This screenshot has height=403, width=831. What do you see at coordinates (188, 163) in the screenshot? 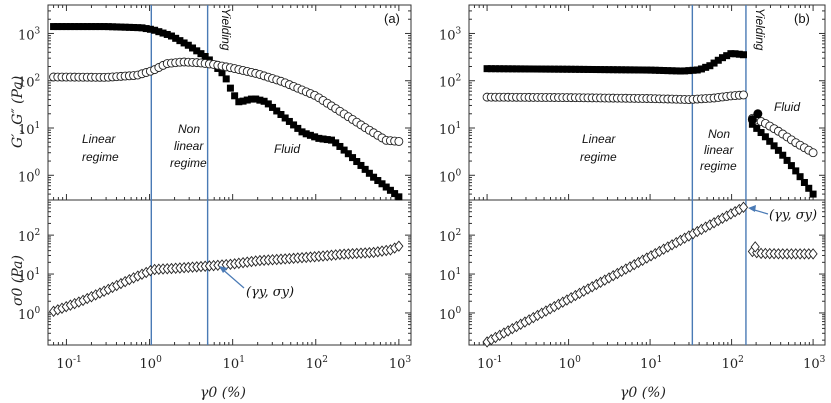
I see `panel-a-nonlinear-line3: regime` at bounding box center [188, 163].